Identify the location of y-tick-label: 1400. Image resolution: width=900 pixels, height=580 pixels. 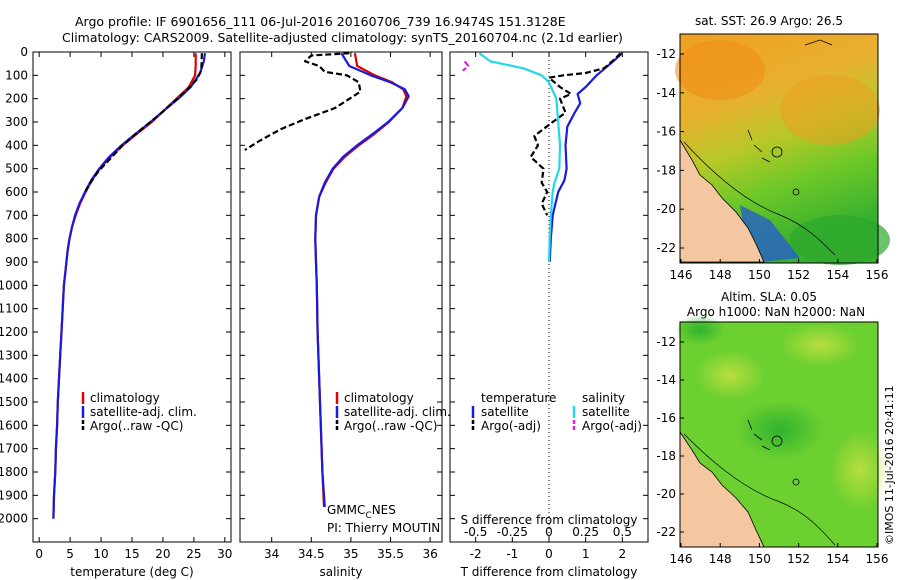
(14, 379).